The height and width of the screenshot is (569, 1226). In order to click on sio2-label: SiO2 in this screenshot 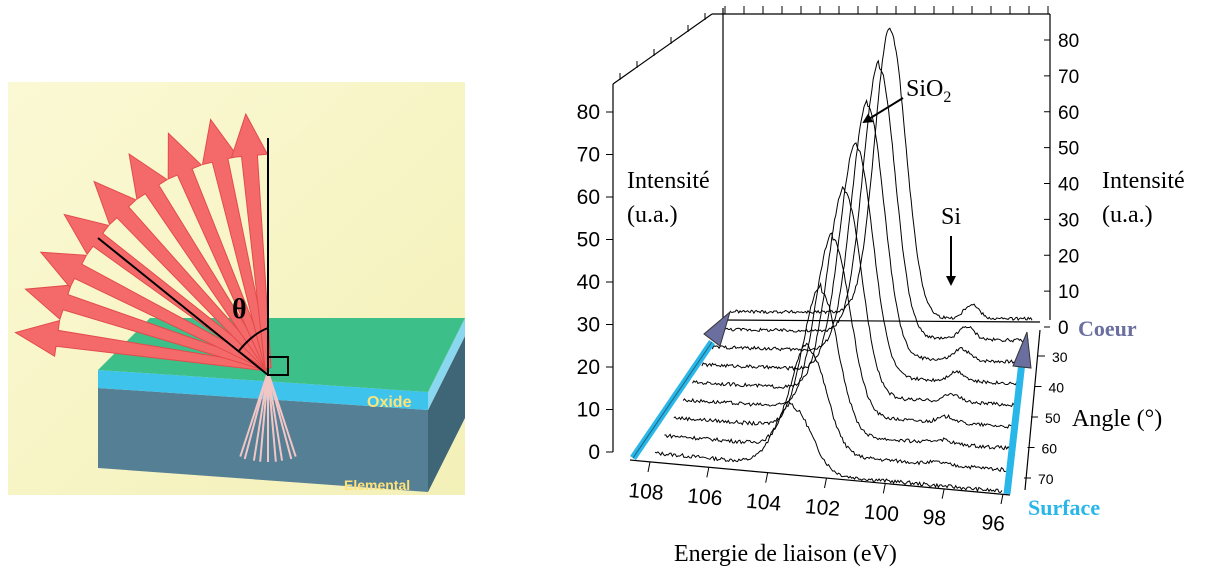, I will do `click(928, 91)`.